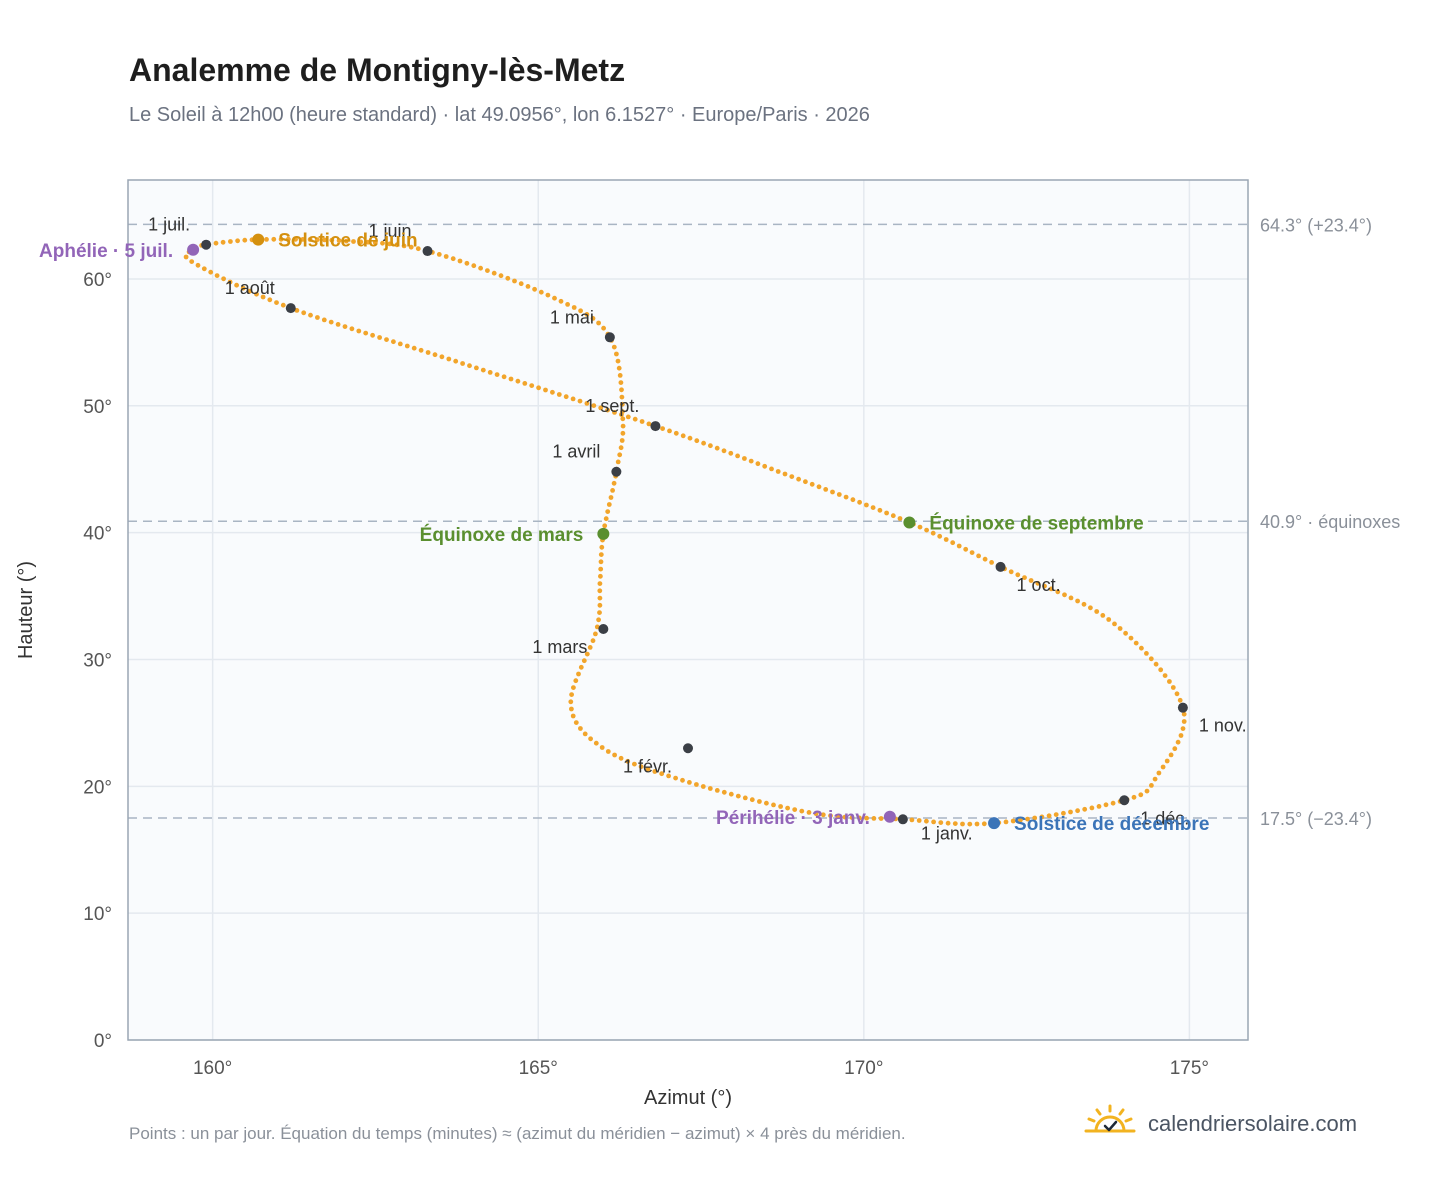  What do you see at coordinates (250, 288) in the screenshot?
I see `month-label: 1 août` at bounding box center [250, 288].